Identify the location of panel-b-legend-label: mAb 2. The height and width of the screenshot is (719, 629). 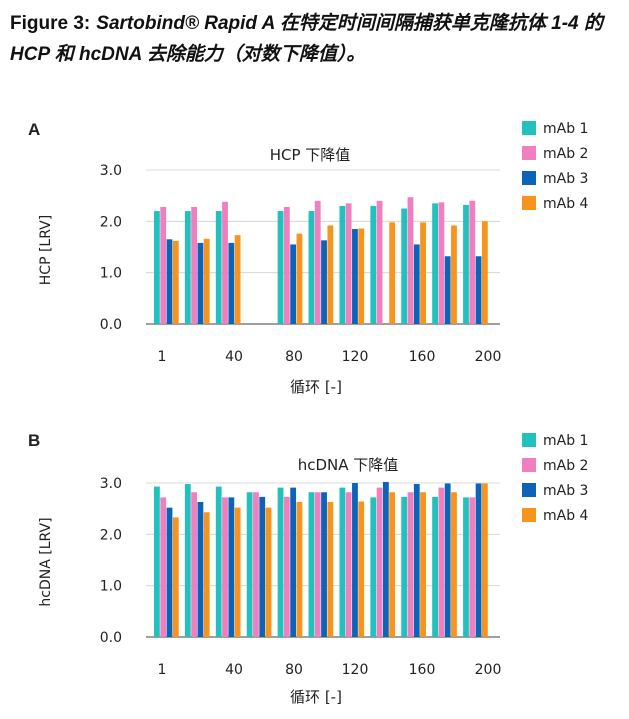
(565, 466).